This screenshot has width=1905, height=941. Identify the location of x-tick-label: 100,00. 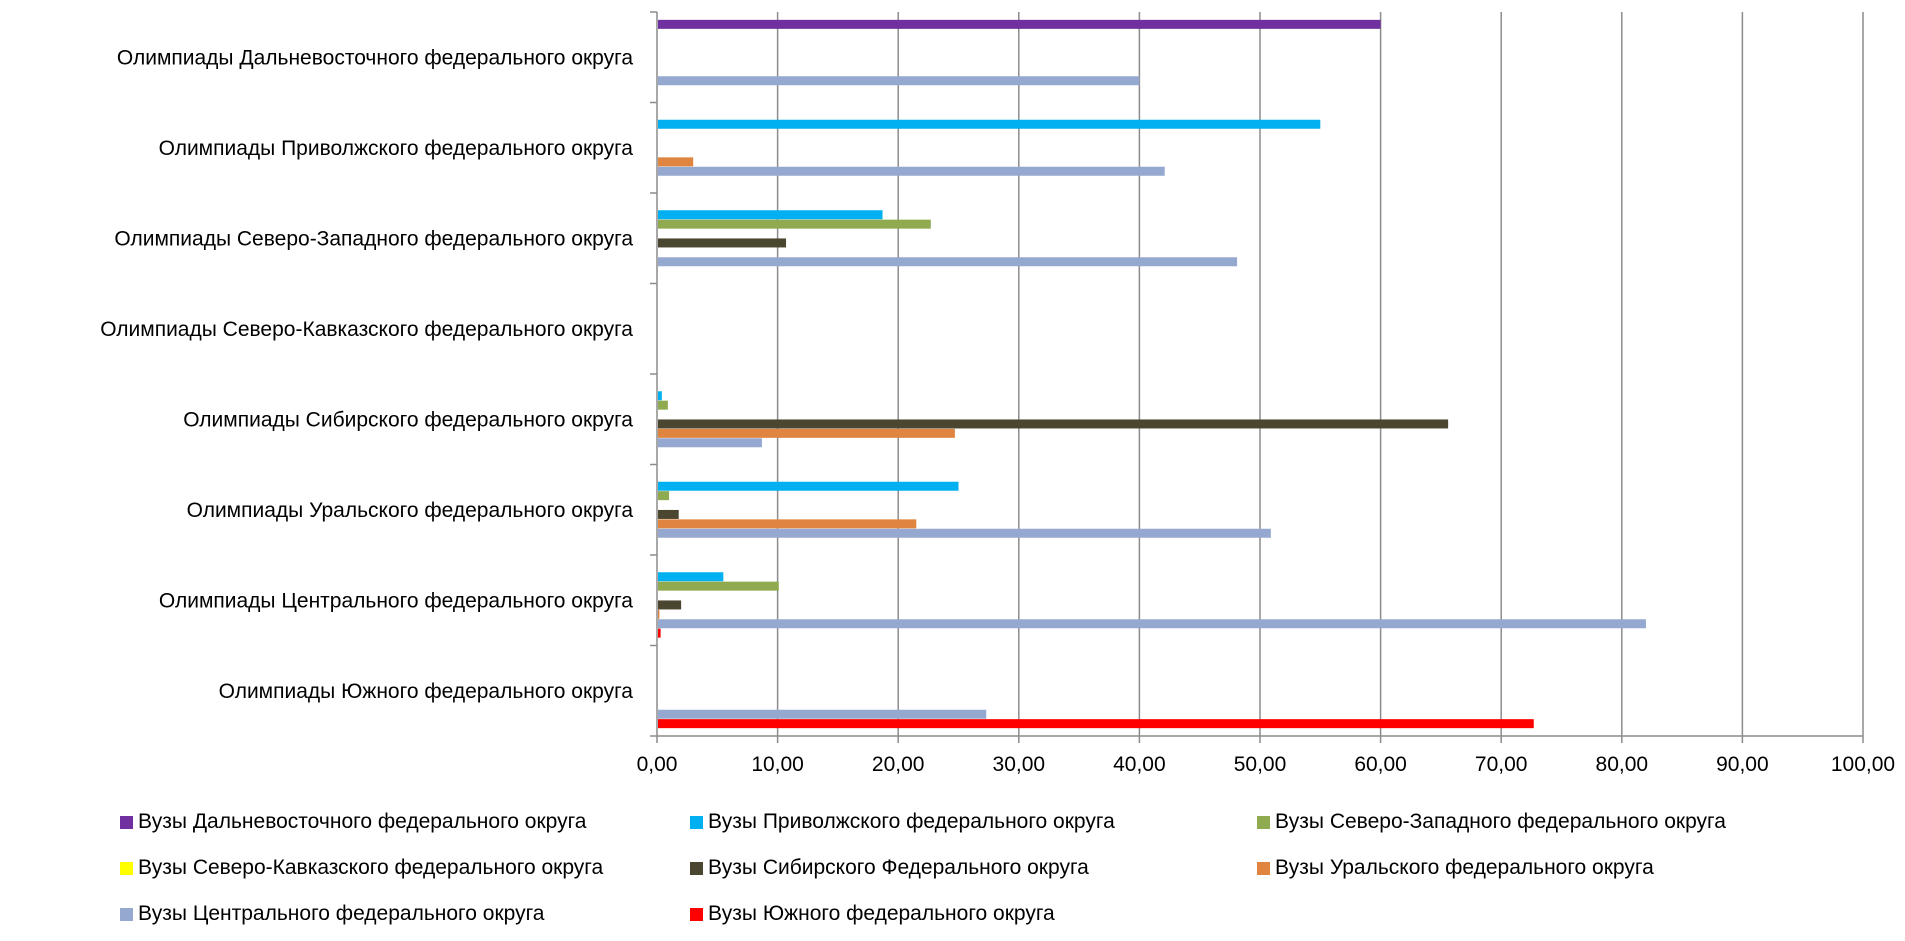
(1863, 764).